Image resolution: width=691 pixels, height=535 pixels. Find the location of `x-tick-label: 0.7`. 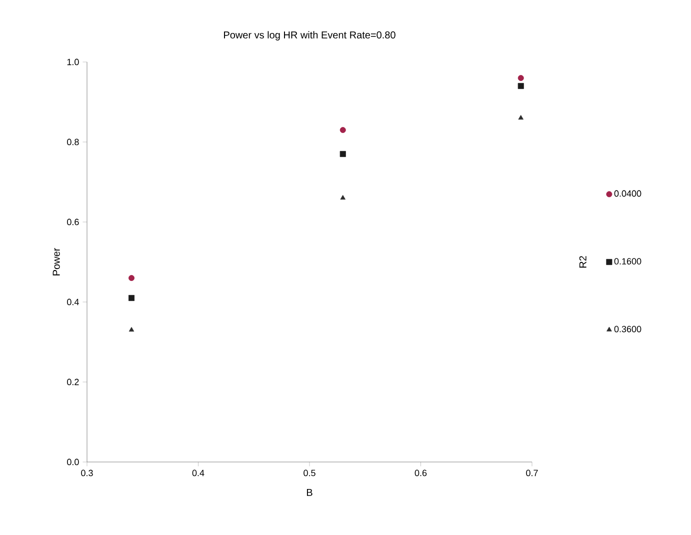

x-tick-label: 0.7 is located at coordinates (532, 473).